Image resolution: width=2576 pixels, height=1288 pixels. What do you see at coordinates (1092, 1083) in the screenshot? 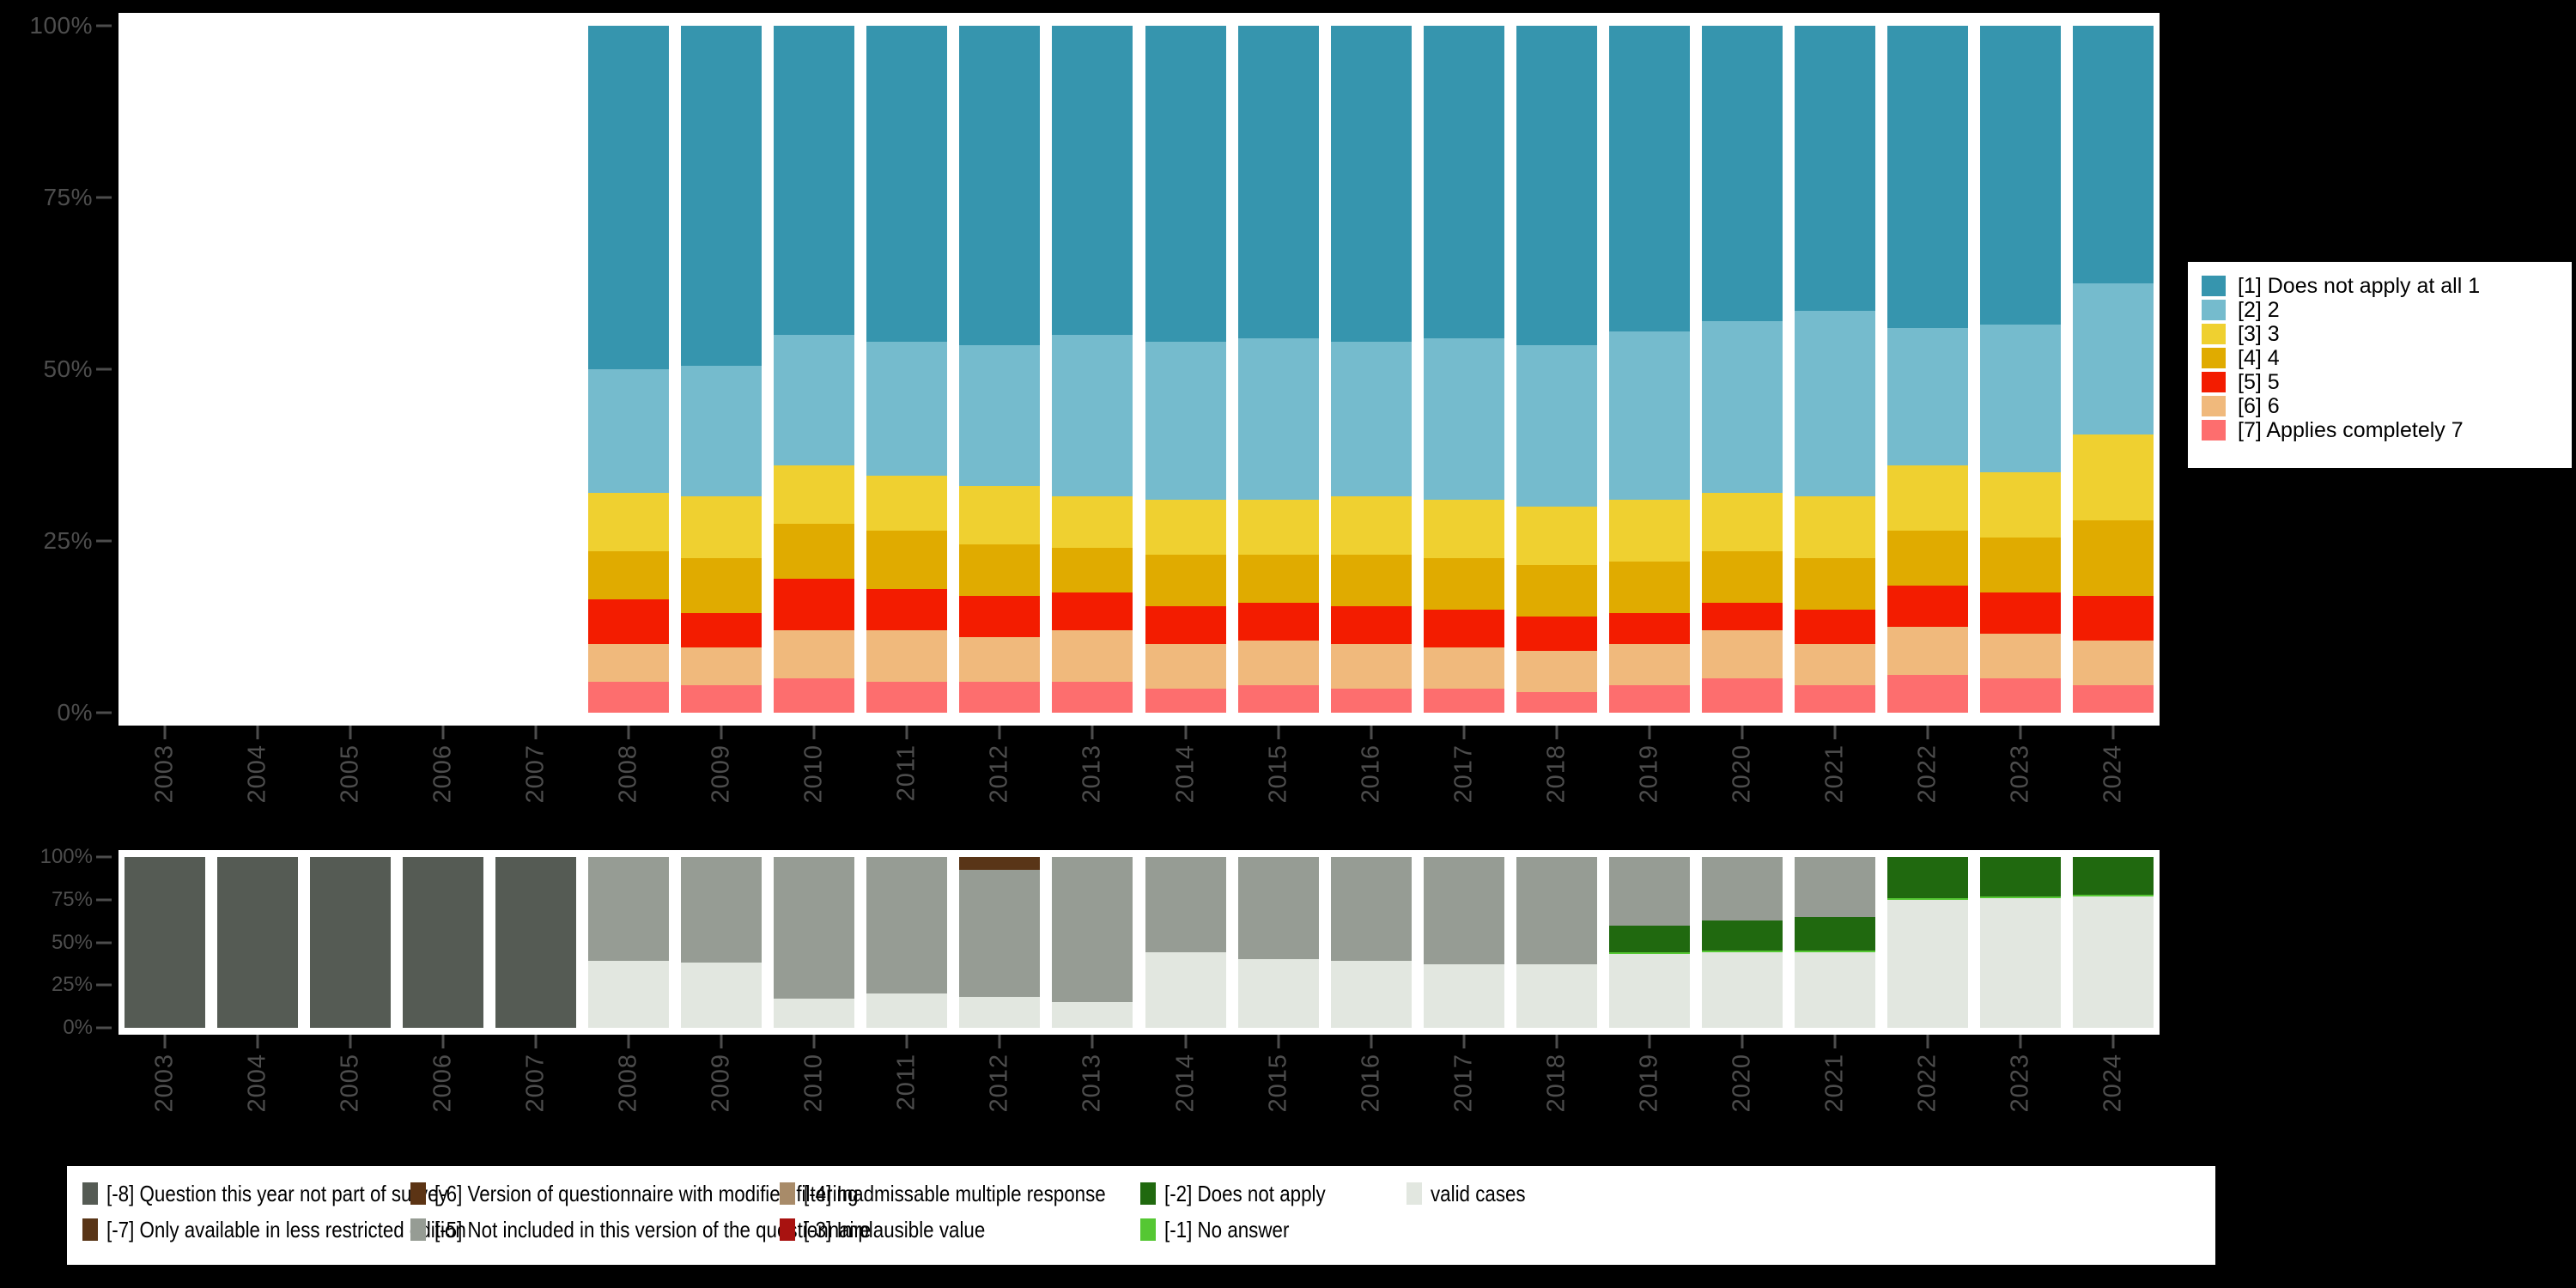
I see `missing-x-axis-tick-label-text: 2013` at bounding box center [1092, 1083].